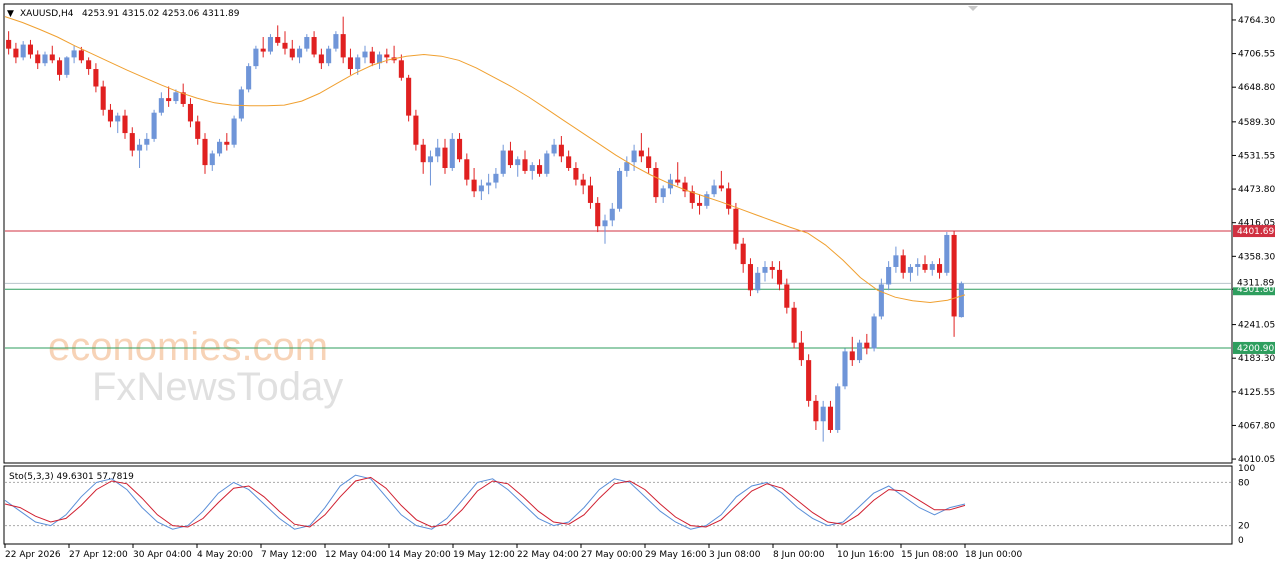 This screenshot has height=567, width=1280. I want to click on time-tick-label: 29 May 16:00, so click(676, 555).